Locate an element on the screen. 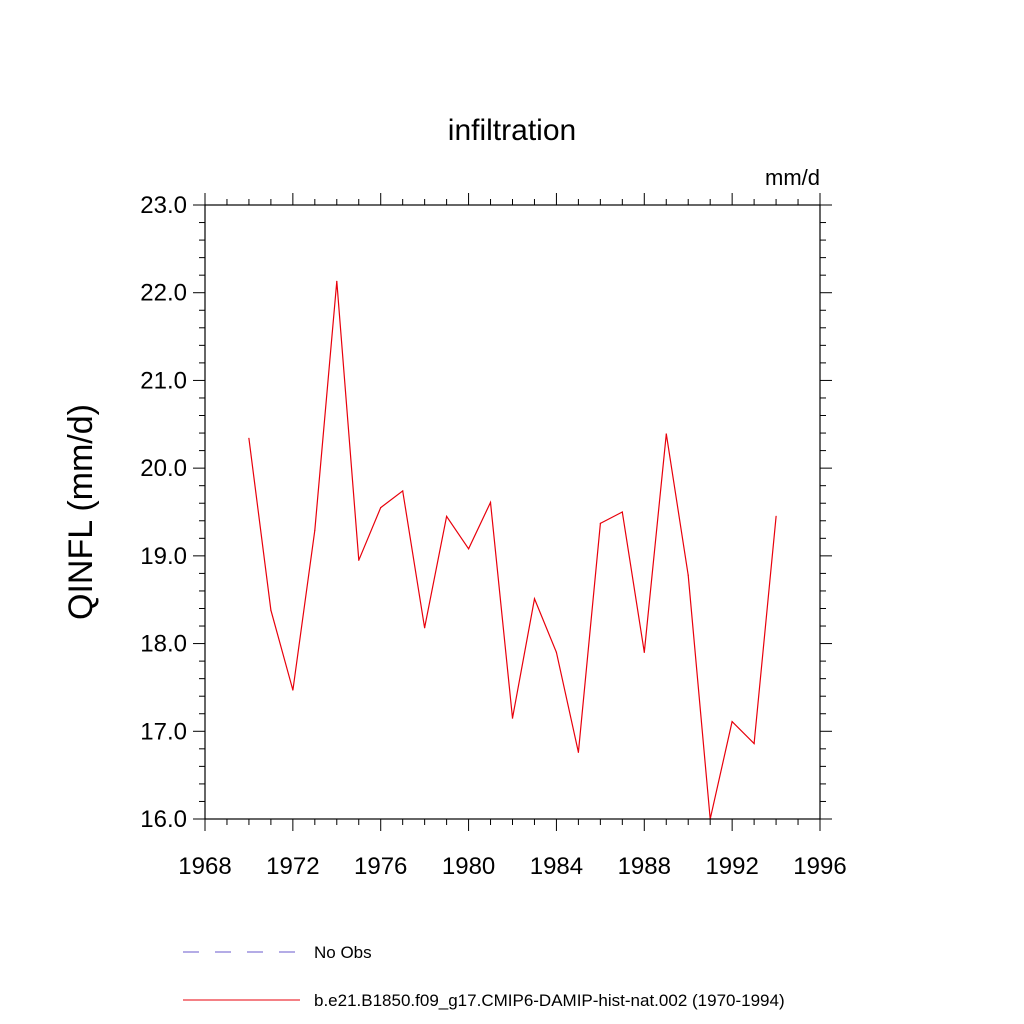 The image size is (1024, 1024). y-tick-label: 17.0 is located at coordinates (163, 731).